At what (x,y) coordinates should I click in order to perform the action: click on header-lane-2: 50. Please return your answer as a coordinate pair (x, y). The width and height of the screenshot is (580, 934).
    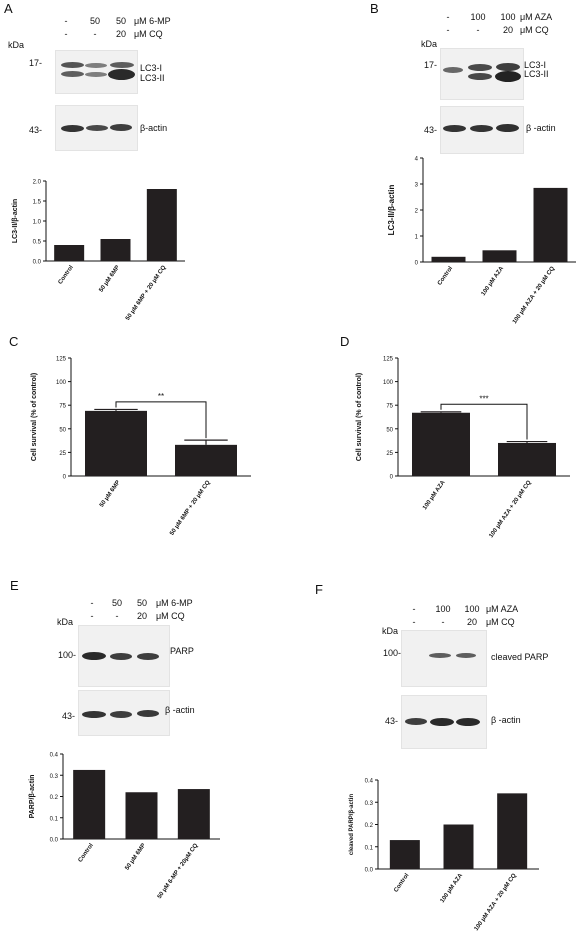
    Looking at the image, I should click on (94, 21).